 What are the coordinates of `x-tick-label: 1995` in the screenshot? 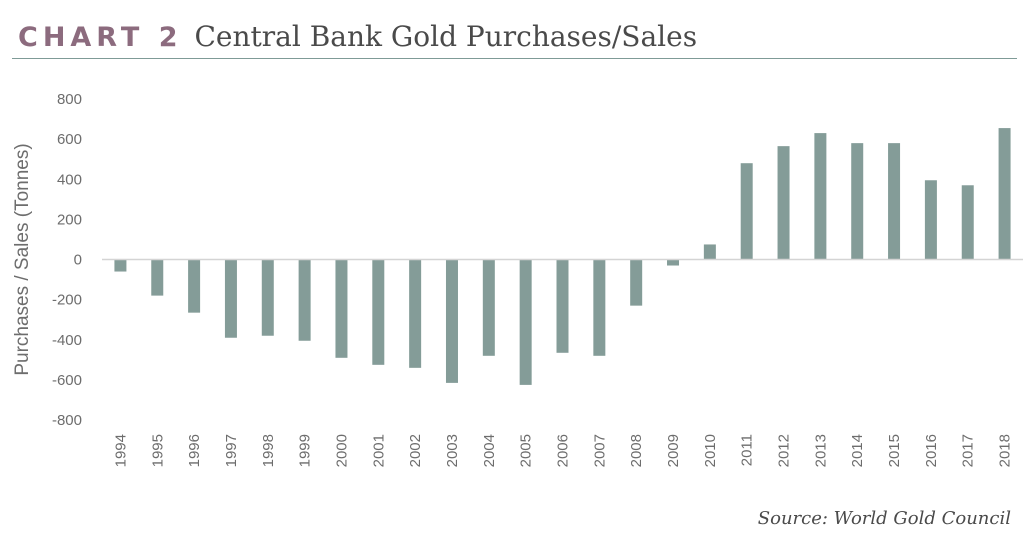 It's located at (157, 450).